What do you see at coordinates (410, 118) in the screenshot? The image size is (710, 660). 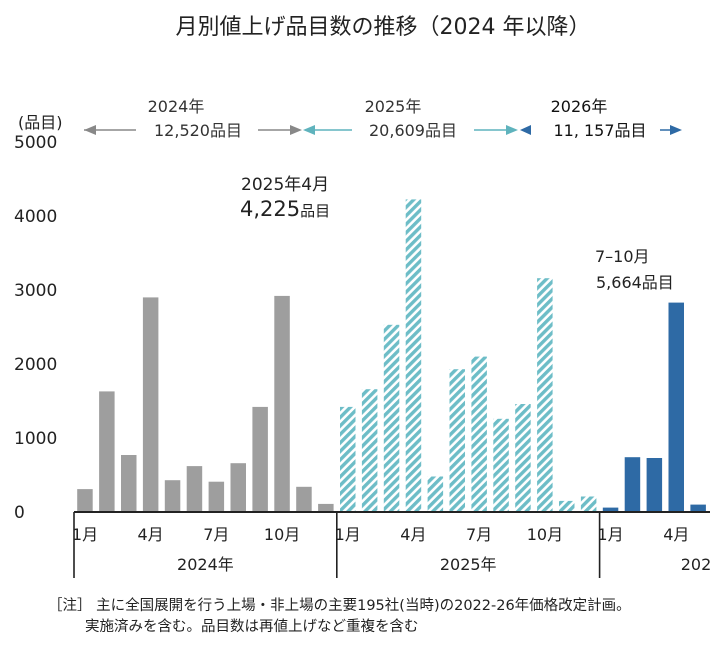 I see `range-2025: 2025年 20,609品目` at bounding box center [410, 118].